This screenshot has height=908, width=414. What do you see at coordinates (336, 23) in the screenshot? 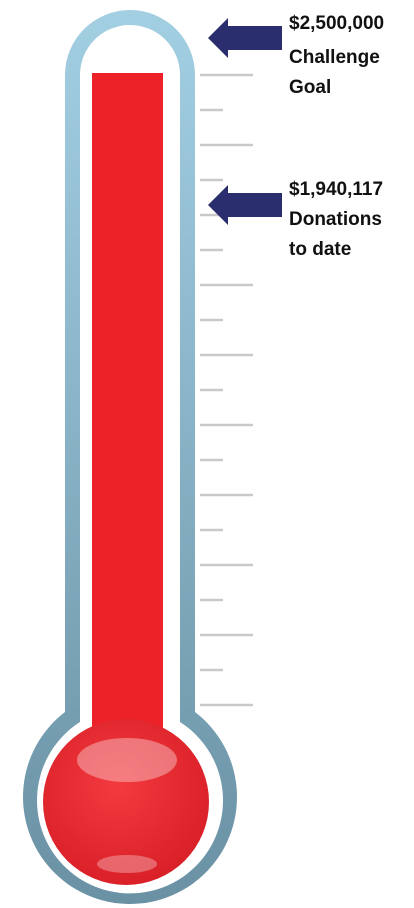
I see `goal-amount: $2,500,000` at bounding box center [336, 23].